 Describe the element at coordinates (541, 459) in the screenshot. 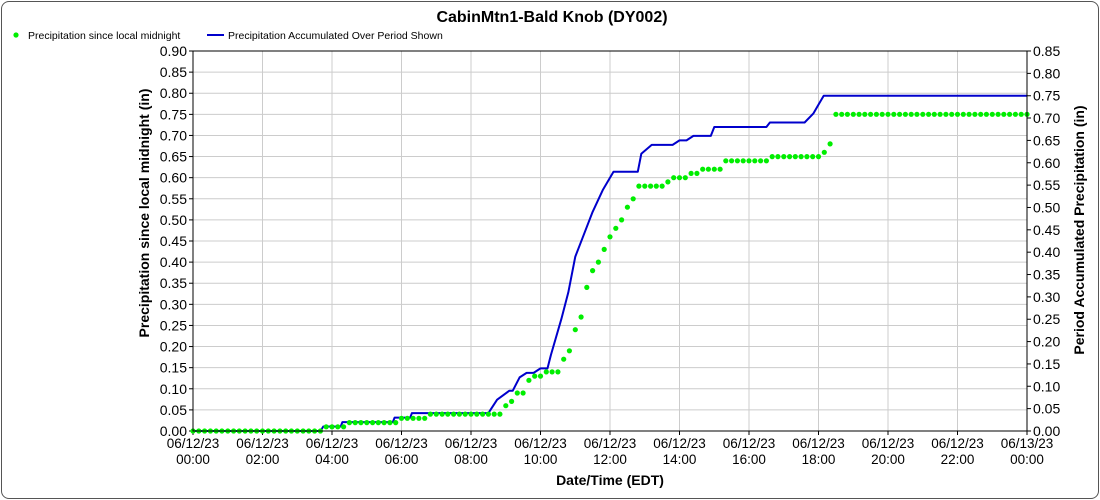

I see `x-tick-time-label: 10:00` at that location.